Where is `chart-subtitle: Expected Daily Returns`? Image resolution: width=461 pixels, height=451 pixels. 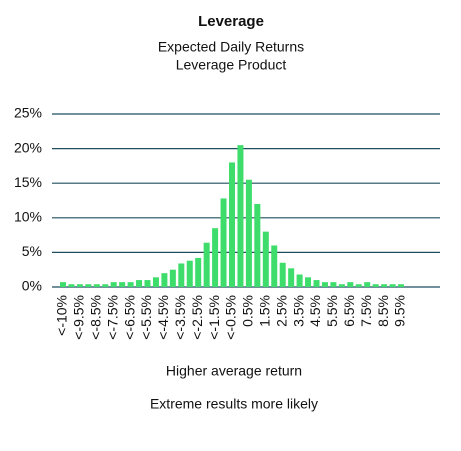
chart-subtitle: Expected Daily Returns is located at coordinates (231, 47).